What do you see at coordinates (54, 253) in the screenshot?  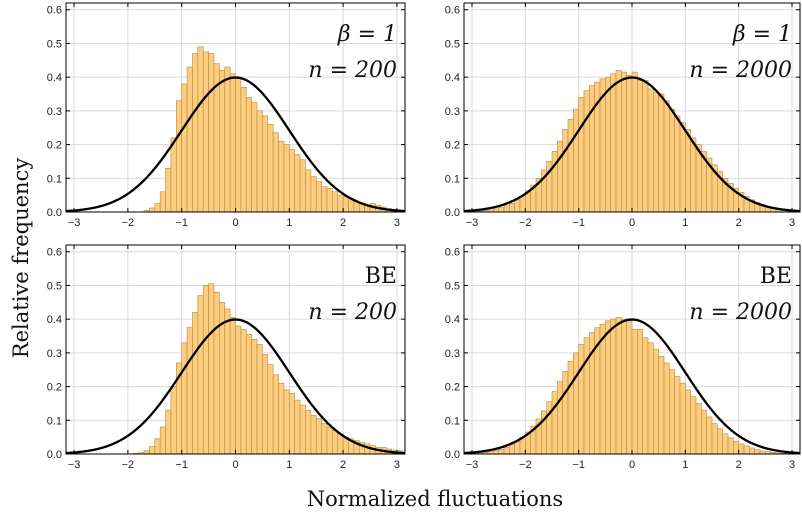 I see `y-tick-label: 0.6` at bounding box center [54, 253].